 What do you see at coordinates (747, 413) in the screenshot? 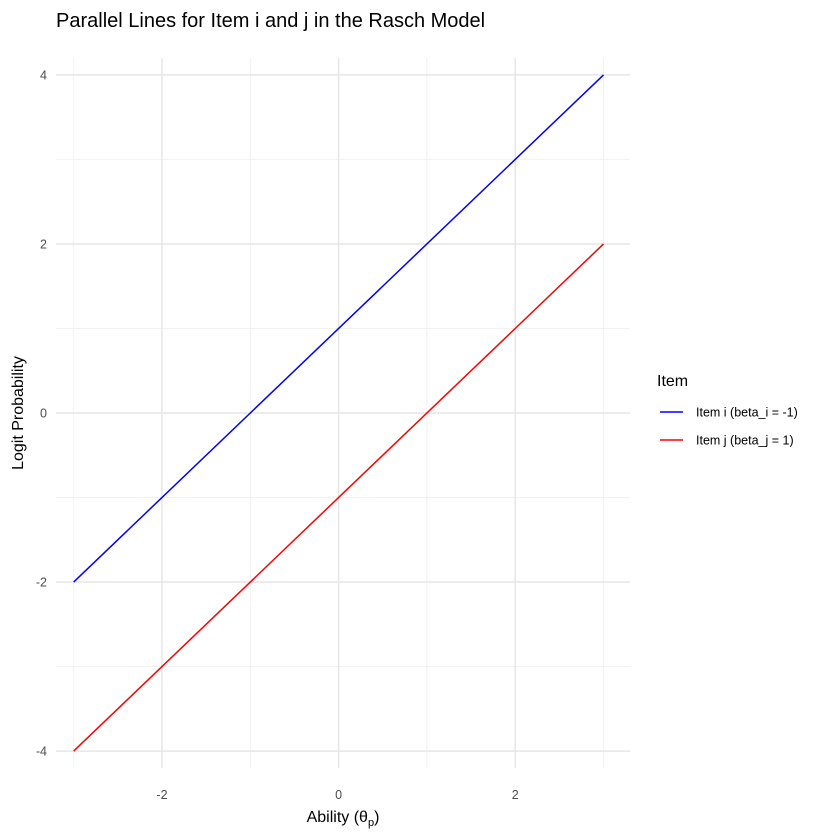
I see `legend-label-1: Item i (beta_i = -1)` at bounding box center [747, 413].